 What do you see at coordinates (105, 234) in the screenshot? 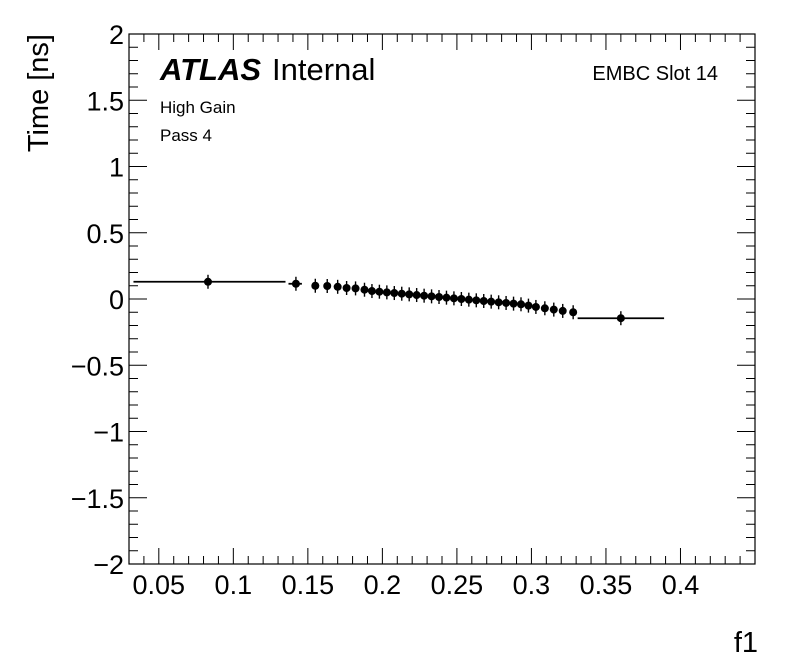
I see `y-tick-label: 0.5` at bounding box center [105, 234].